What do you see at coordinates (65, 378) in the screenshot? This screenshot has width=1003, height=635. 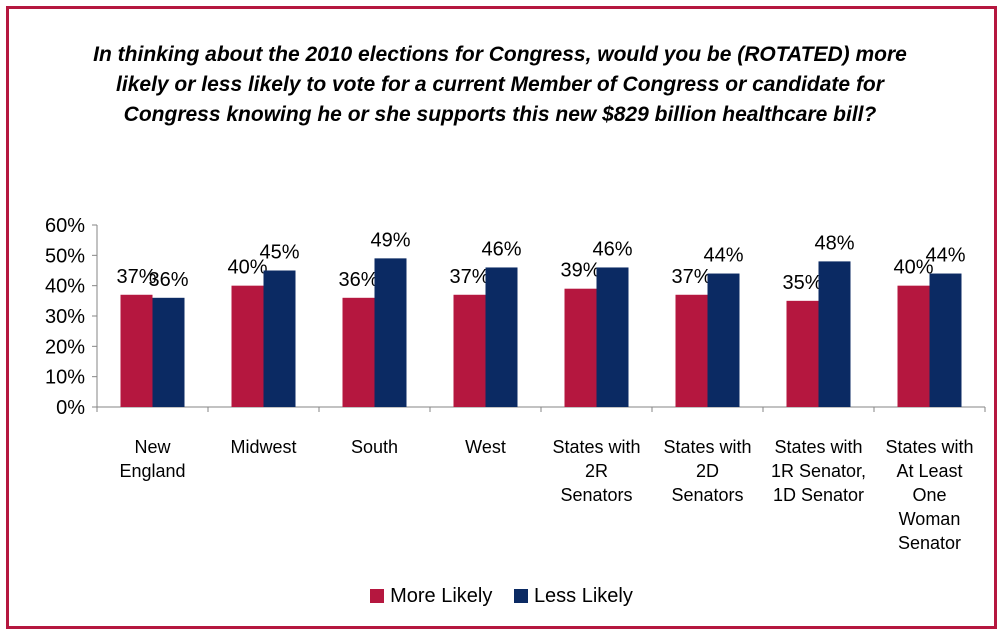 I see `y-tick-label: 10%` at bounding box center [65, 378].